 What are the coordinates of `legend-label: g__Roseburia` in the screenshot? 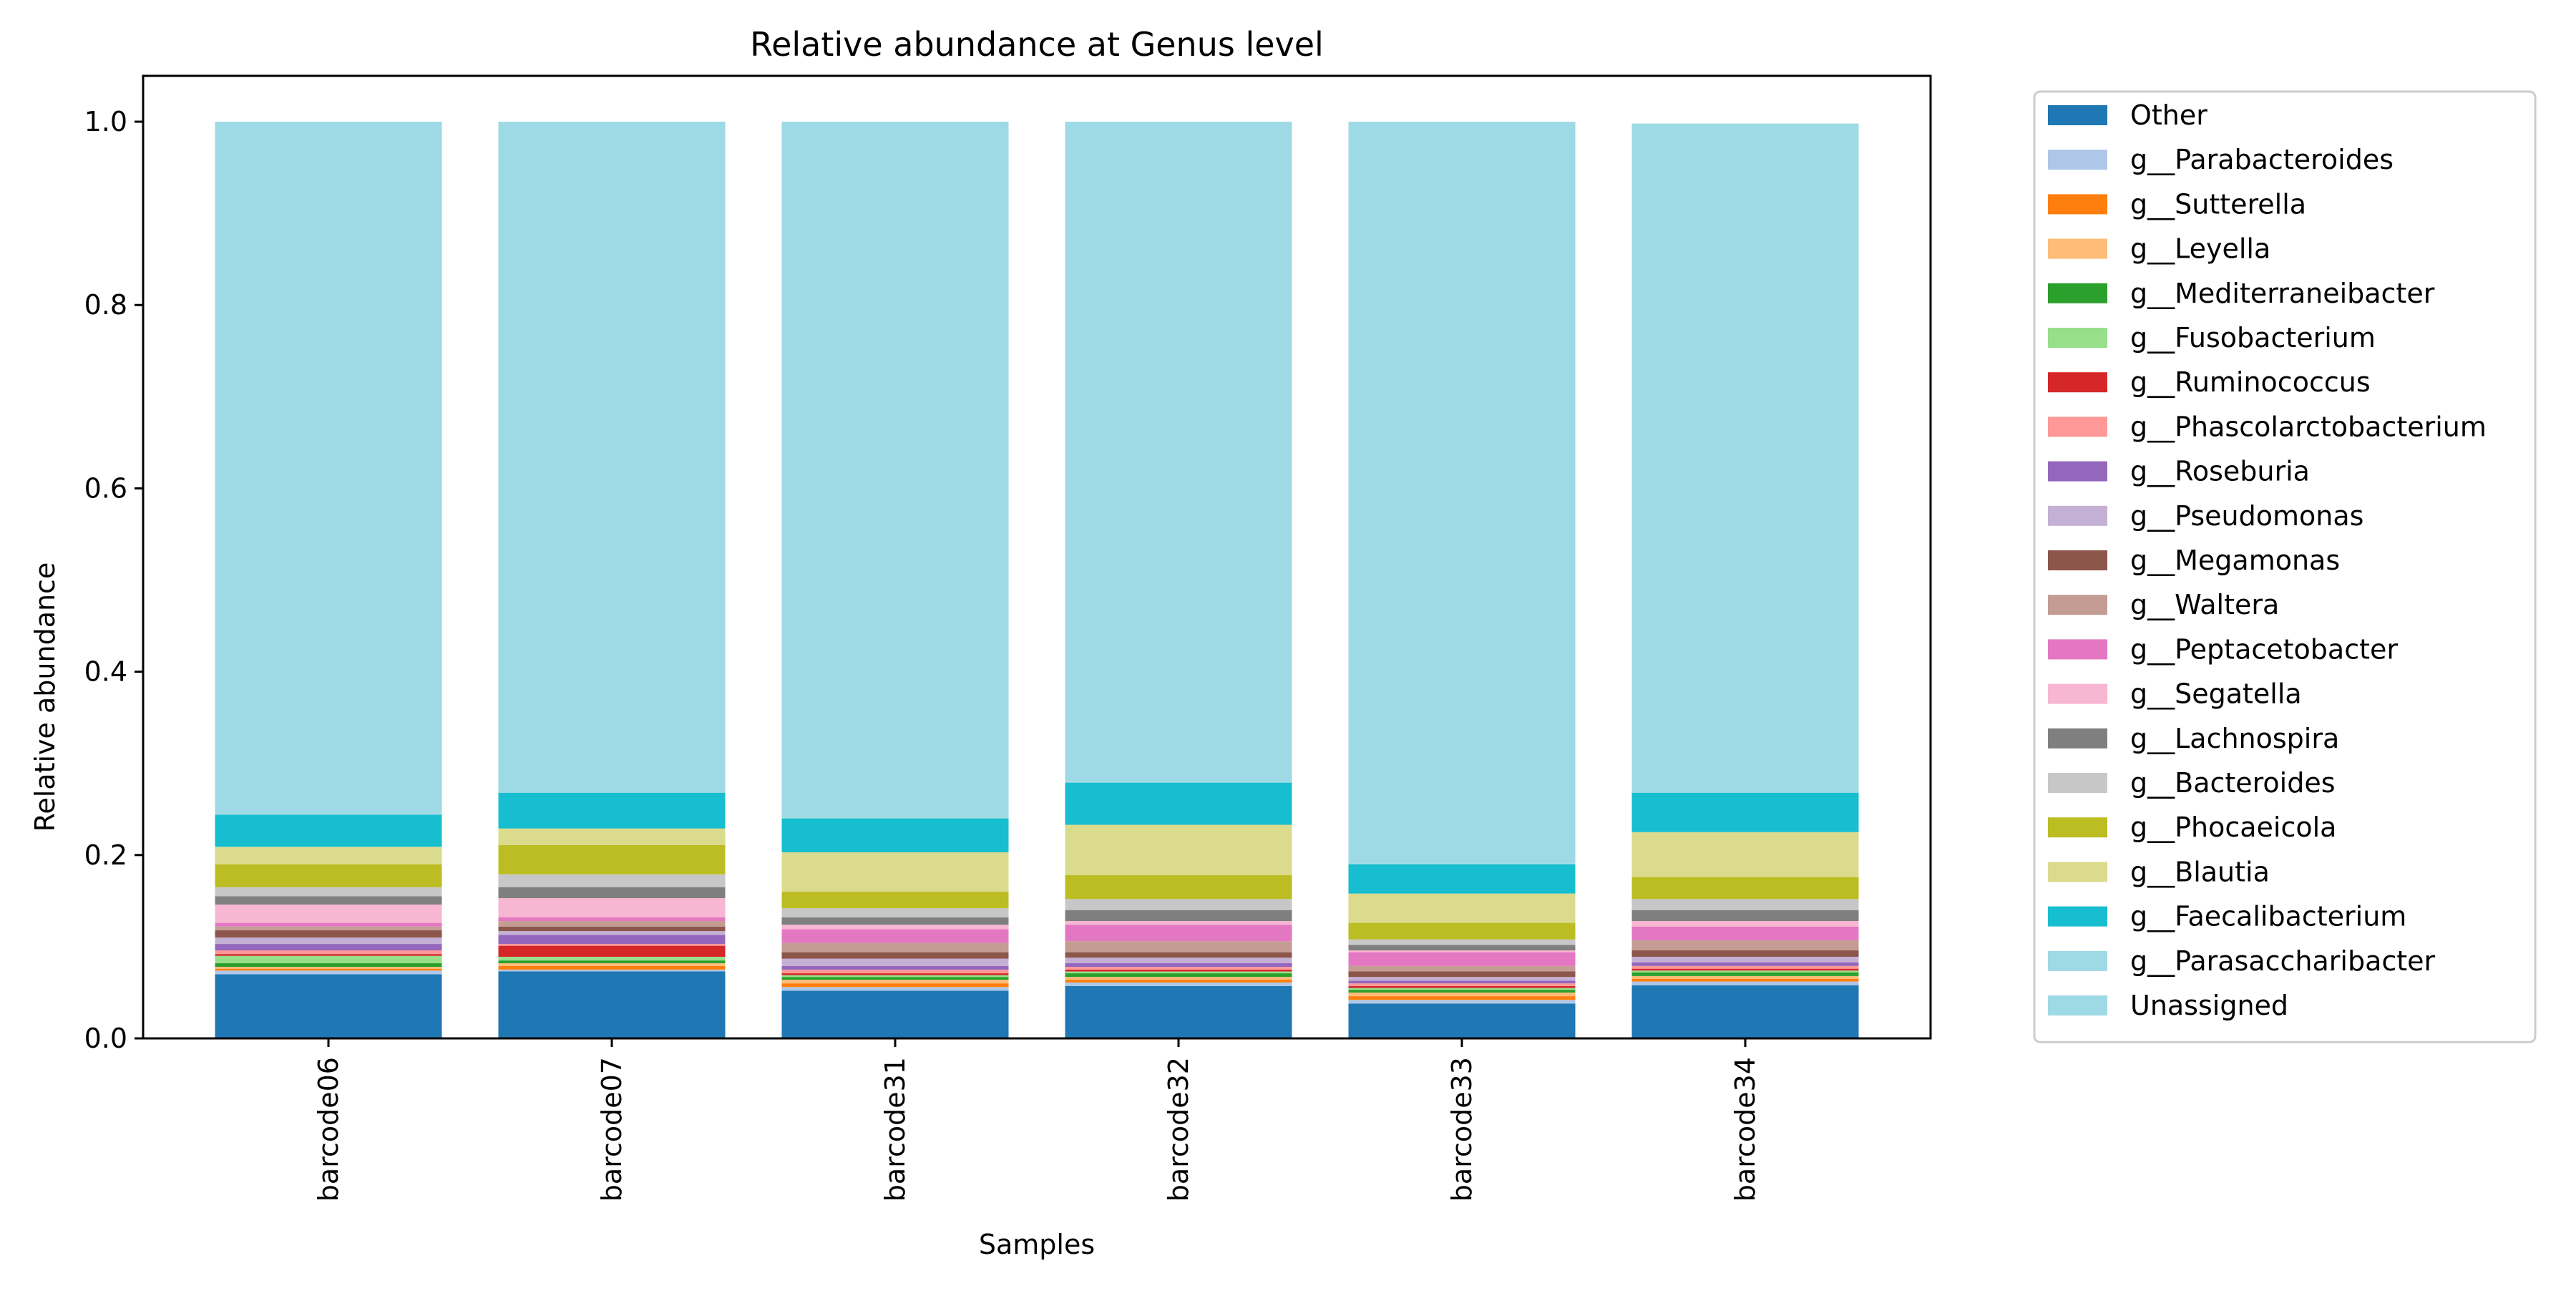 It's located at (2220, 471).